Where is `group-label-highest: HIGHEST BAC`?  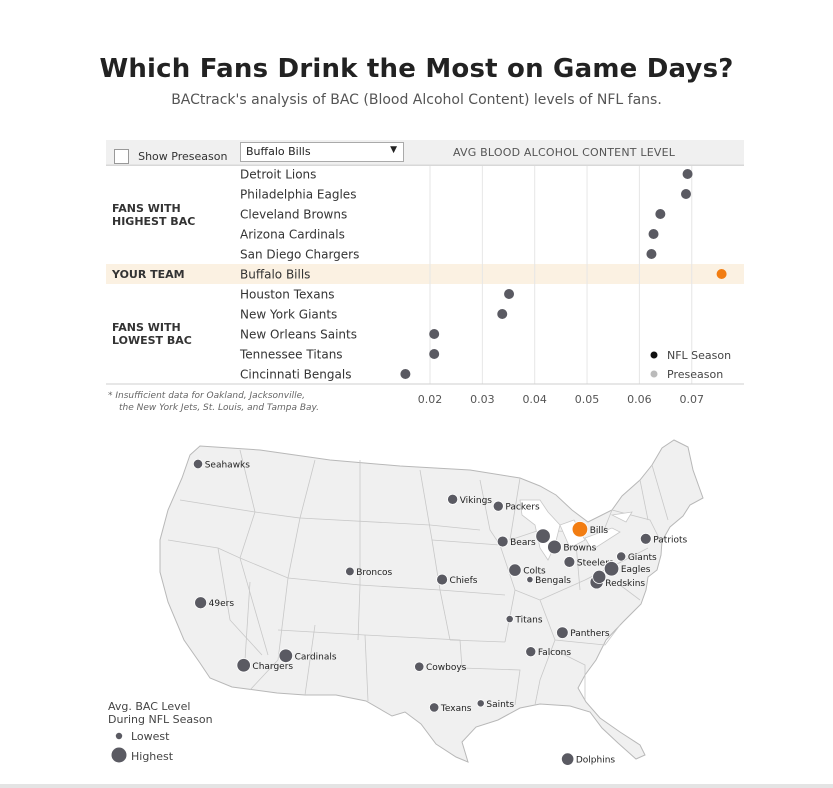
group-label-highest: HIGHEST BAC is located at coordinates (153, 221).